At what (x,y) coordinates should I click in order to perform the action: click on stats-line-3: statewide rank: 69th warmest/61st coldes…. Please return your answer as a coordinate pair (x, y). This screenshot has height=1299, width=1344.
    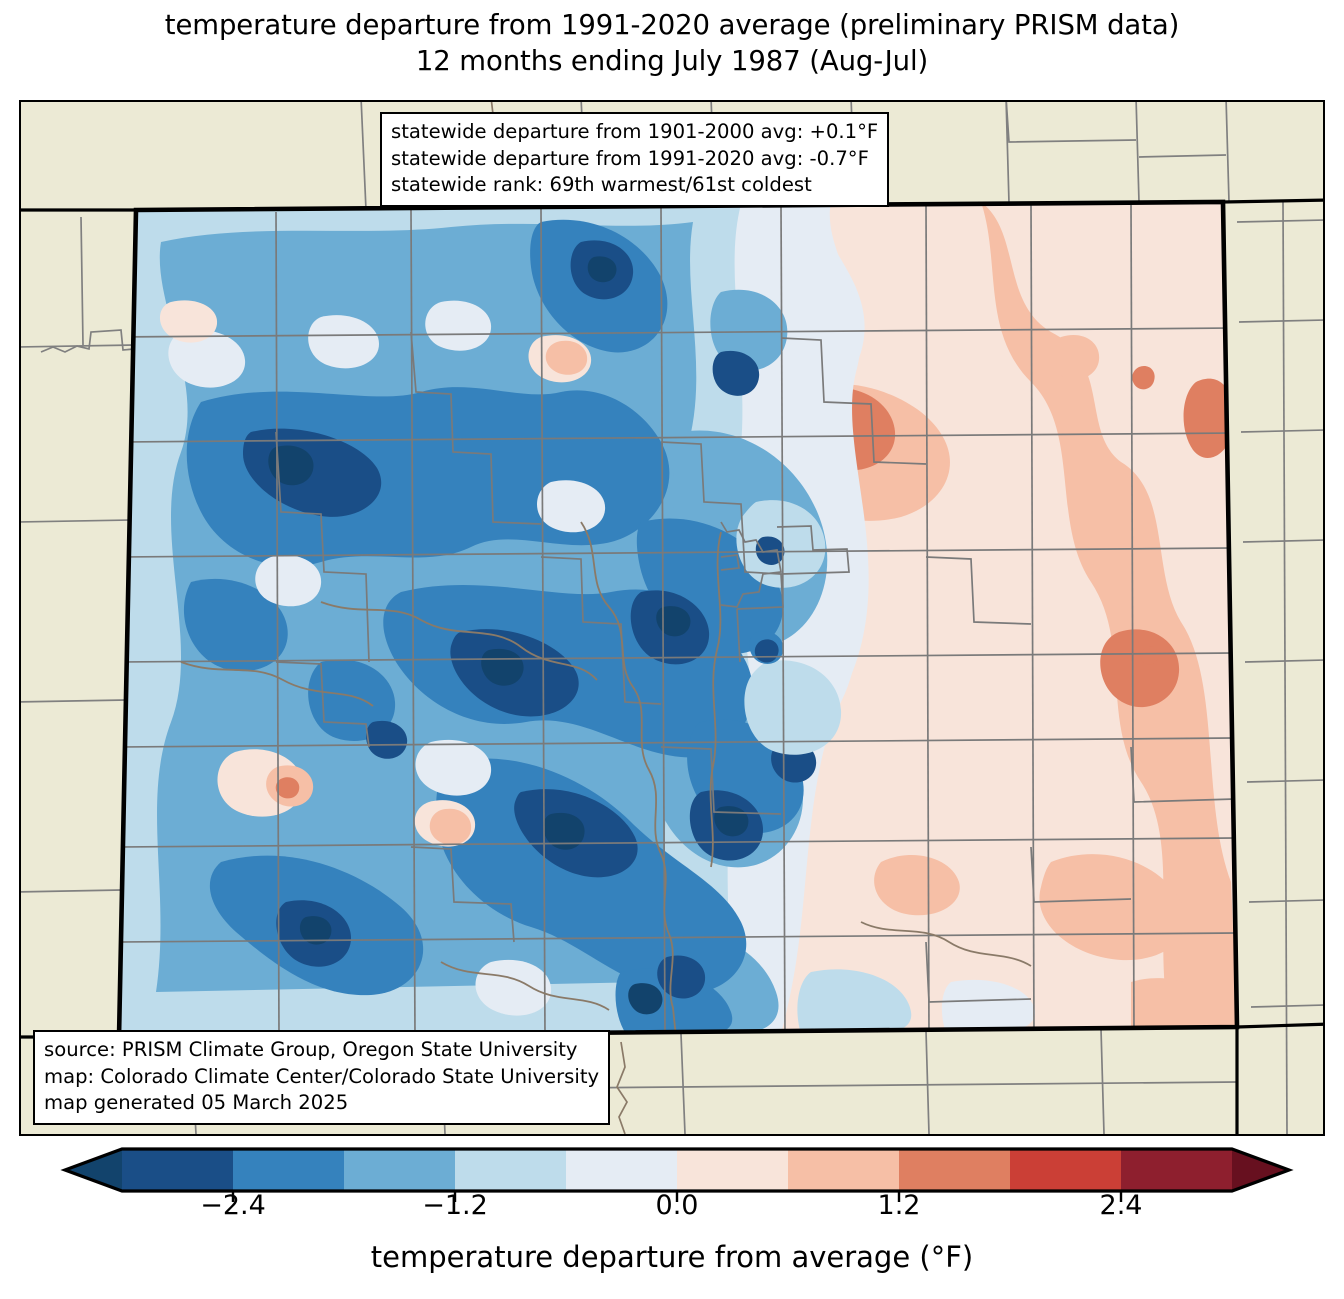
    Looking at the image, I should click on (601, 185).